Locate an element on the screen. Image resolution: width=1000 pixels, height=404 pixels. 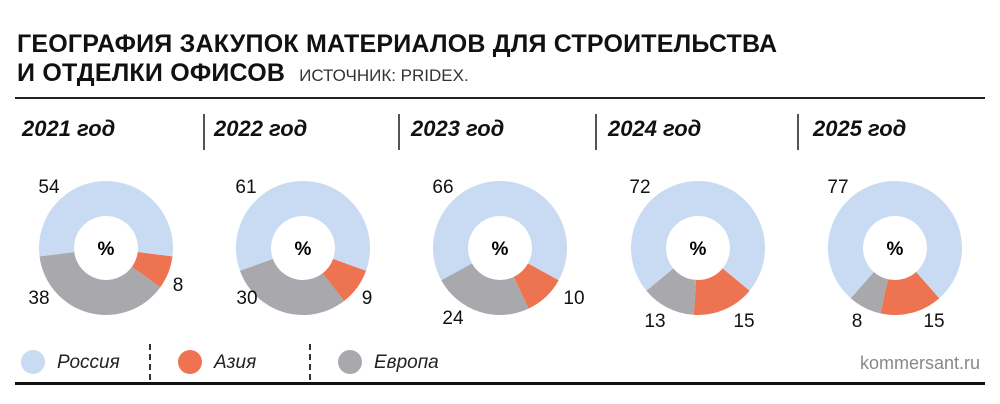
year-label: 2024 год is located at coordinates (655, 128).